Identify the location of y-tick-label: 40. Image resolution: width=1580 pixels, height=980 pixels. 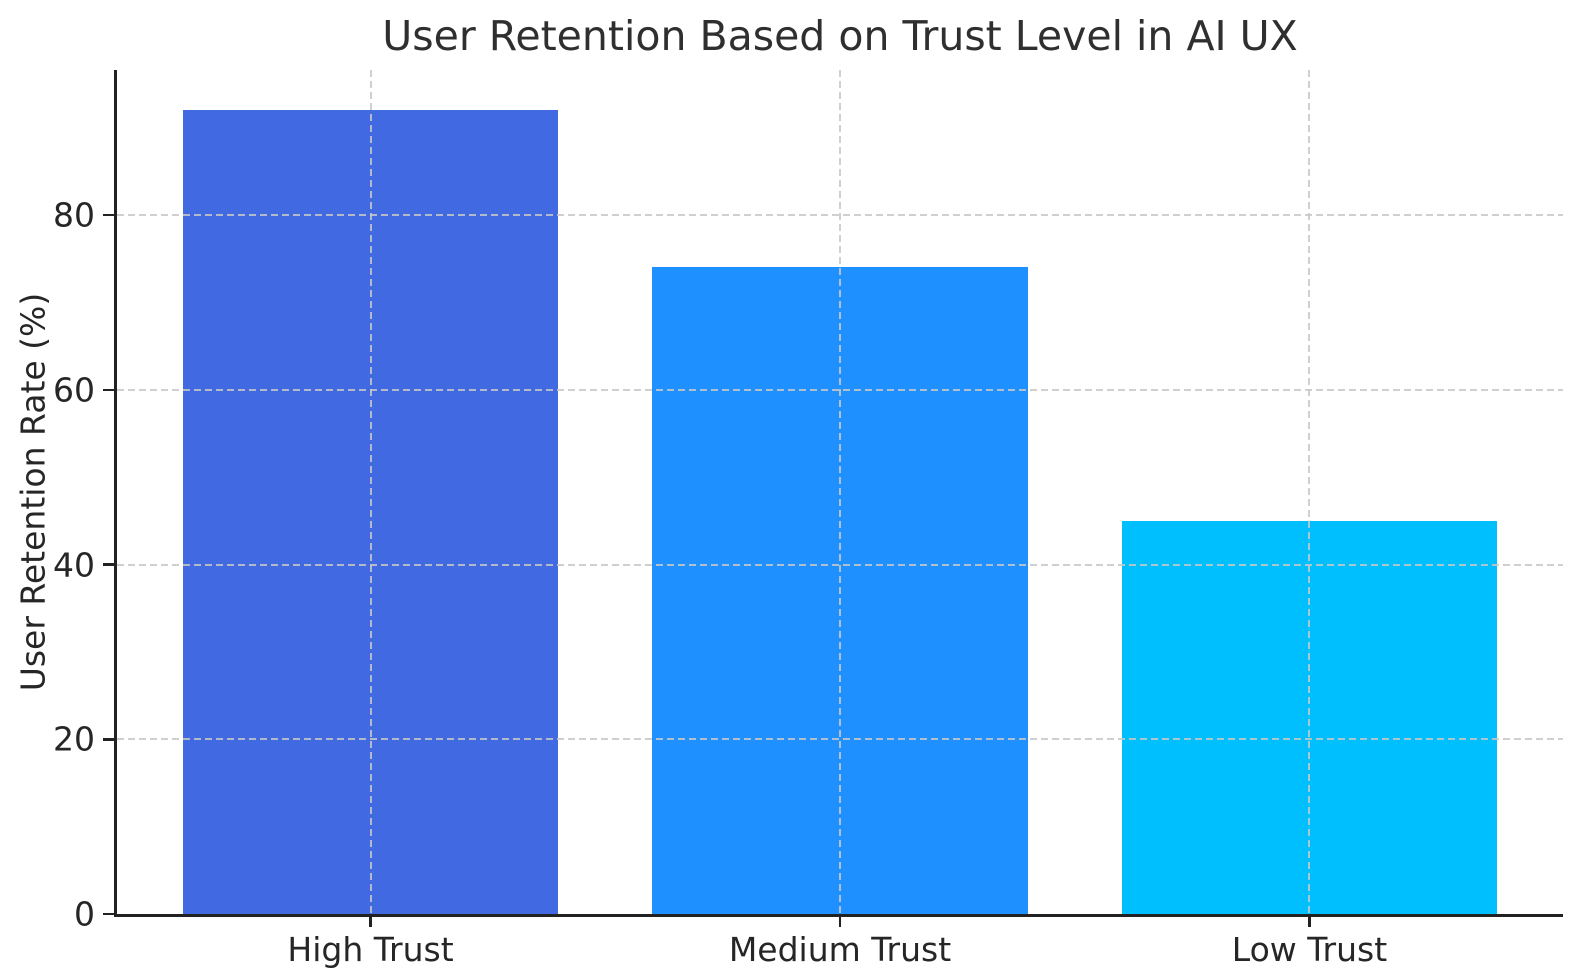
(74, 565).